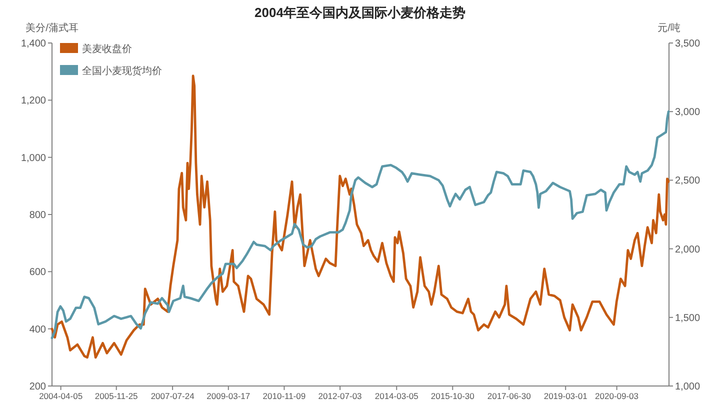 The width and height of the screenshot is (720, 405). What do you see at coordinates (122, 71) in the screenshot?
I see `legend-label: 全国小麦现货均价` at bounding box center [122, 71].